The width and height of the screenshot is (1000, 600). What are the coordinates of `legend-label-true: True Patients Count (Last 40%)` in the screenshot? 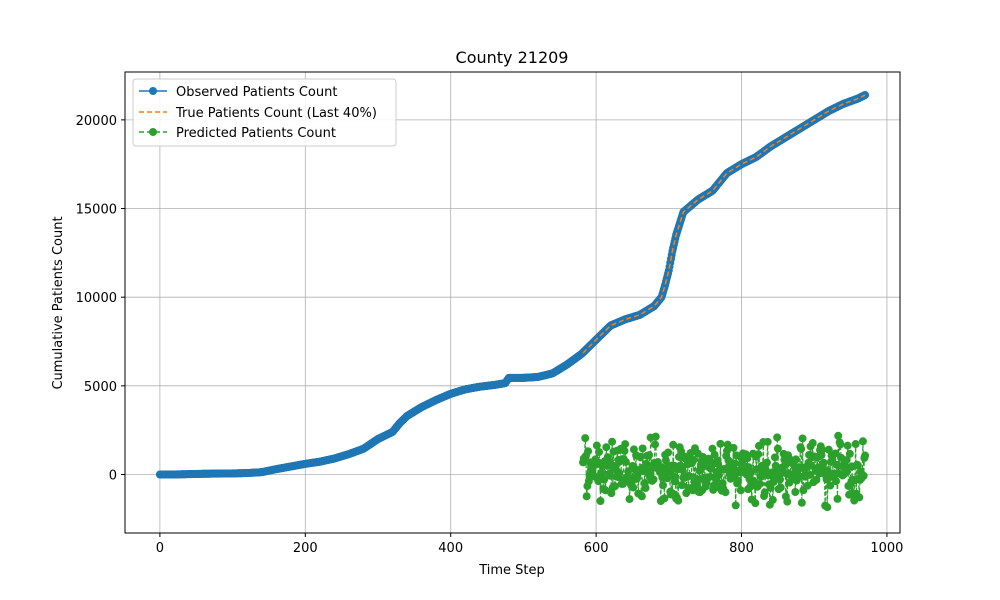 It's located at (276, 113).